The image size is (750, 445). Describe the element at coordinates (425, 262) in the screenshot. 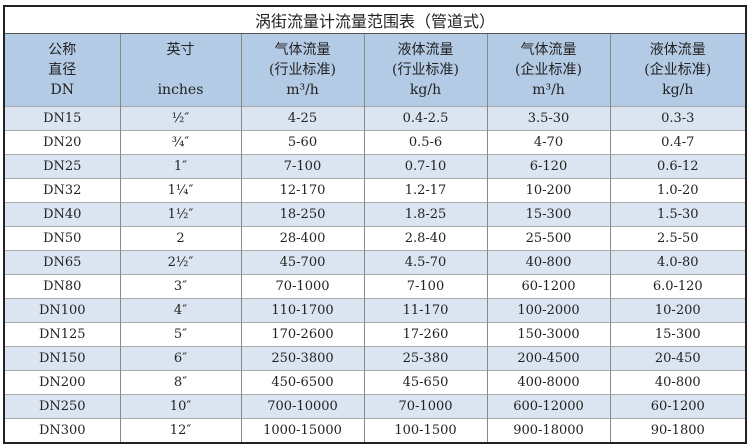

I see `table-cell: 4.5-70` at that location.